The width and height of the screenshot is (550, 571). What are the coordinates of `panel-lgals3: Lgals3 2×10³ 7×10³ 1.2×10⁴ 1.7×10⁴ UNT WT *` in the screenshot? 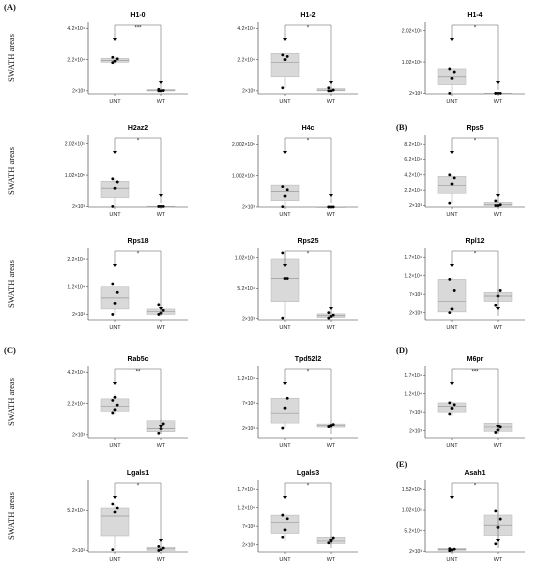 It's located at (297, 516).